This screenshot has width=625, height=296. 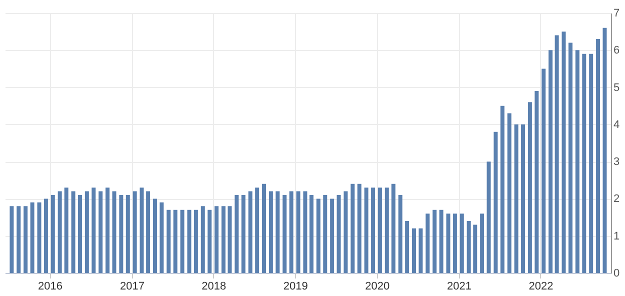 I want to click on x-tick-label: 2022, so click(x=541, y=286).